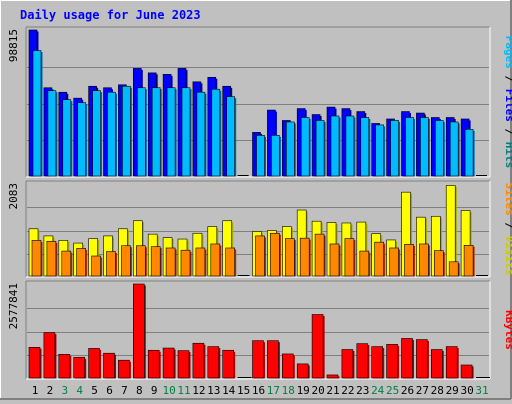  I want to click on x-tick-label-25: 25, so click(392, 390).